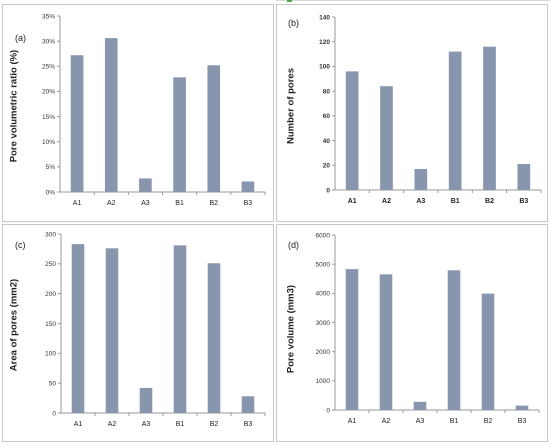 The height and width of the screenshot is (446, 550). Describe the element at coordinates (20, 38) in the screenshot. I see `panel-label-a: (a)` at that location.